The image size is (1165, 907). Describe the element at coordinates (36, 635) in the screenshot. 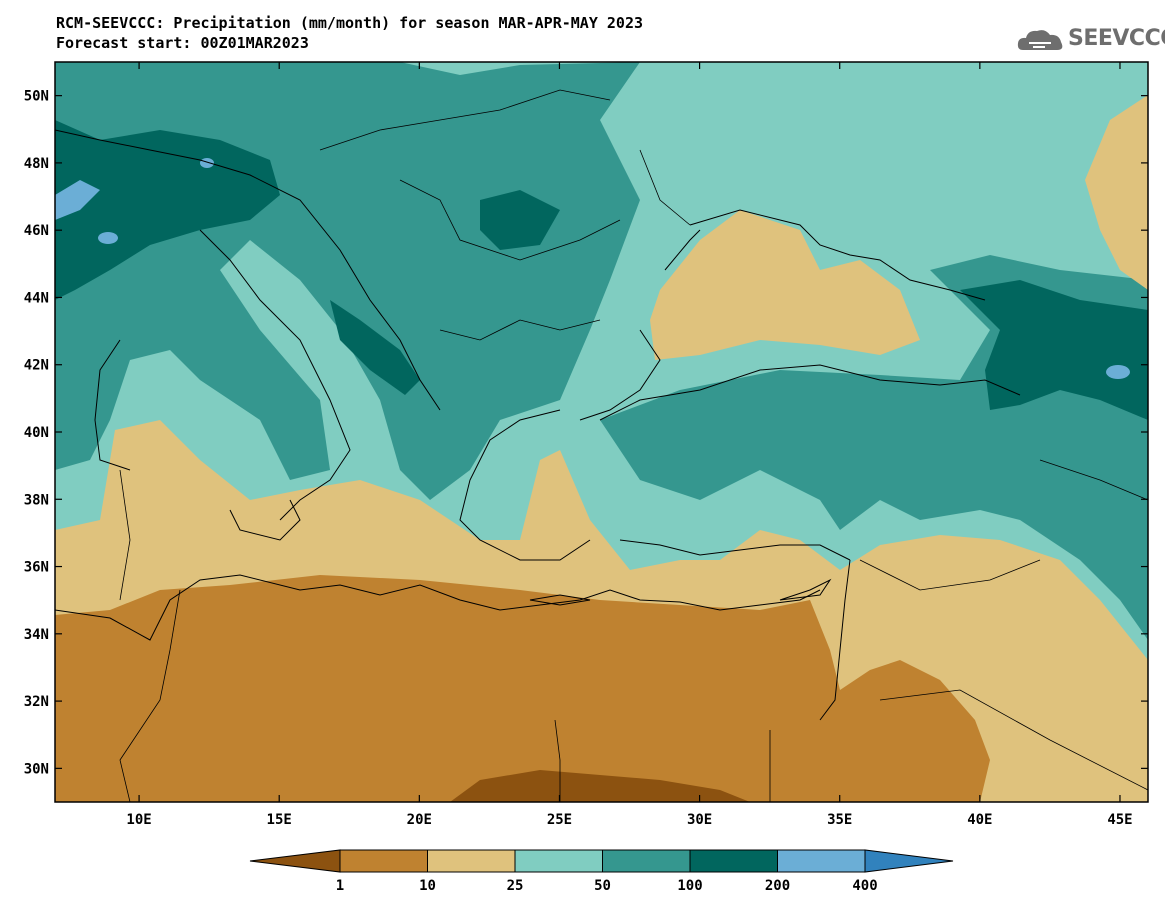

I see `lat-tick-label: 34N` at that location.